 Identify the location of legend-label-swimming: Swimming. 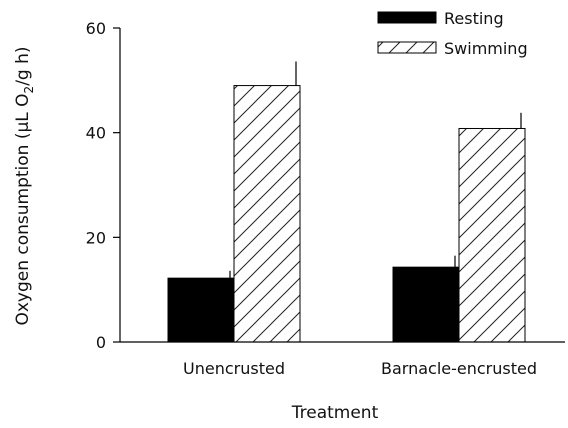
(486, 48).